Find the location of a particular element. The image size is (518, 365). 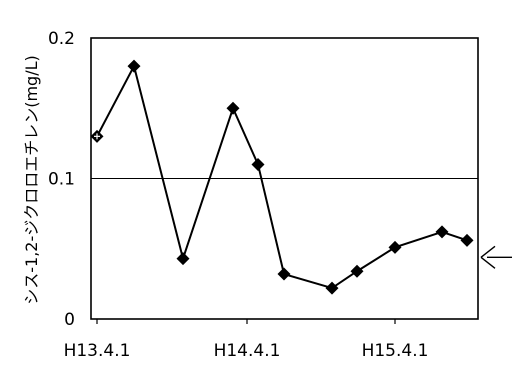

annotation-arrow is located at coordinates (496, 257).